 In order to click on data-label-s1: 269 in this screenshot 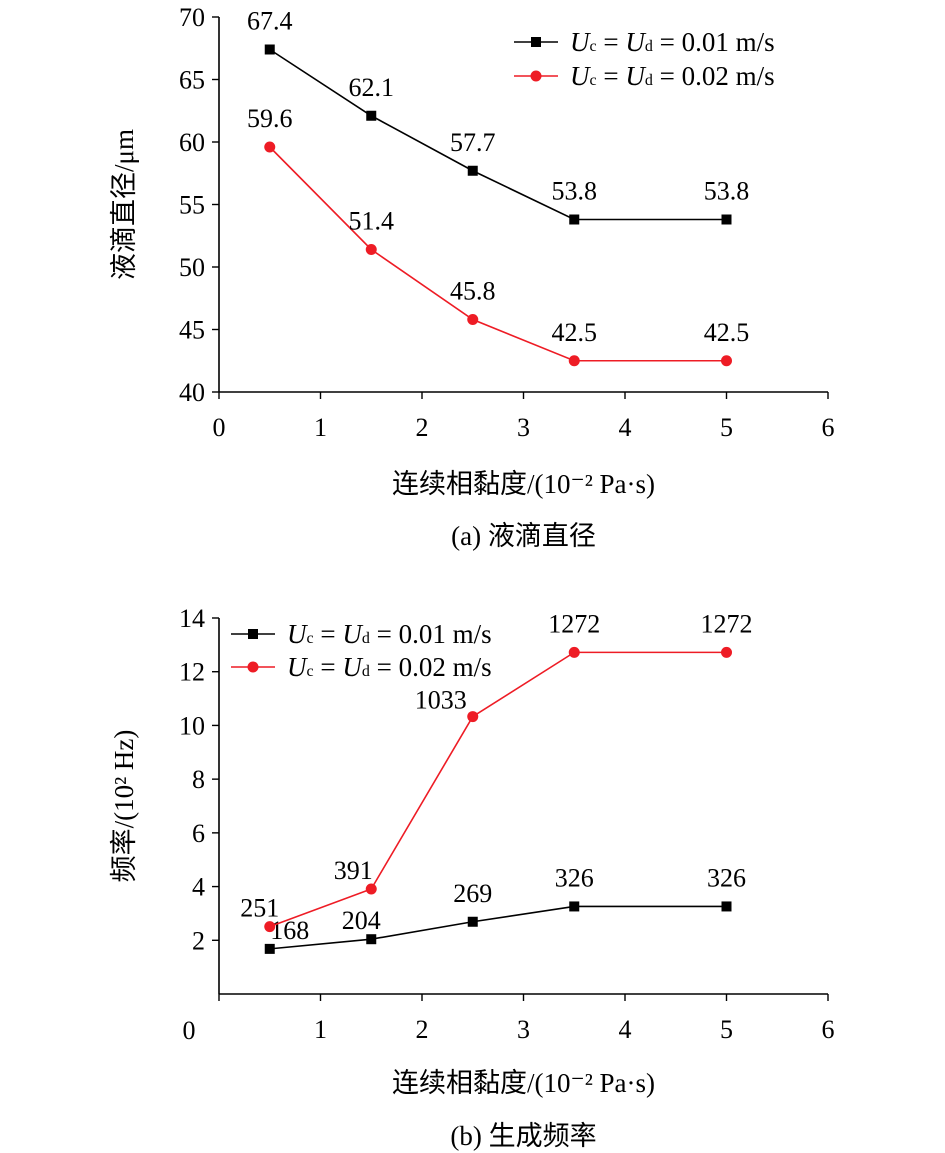, I will do `click(472, 893)`.